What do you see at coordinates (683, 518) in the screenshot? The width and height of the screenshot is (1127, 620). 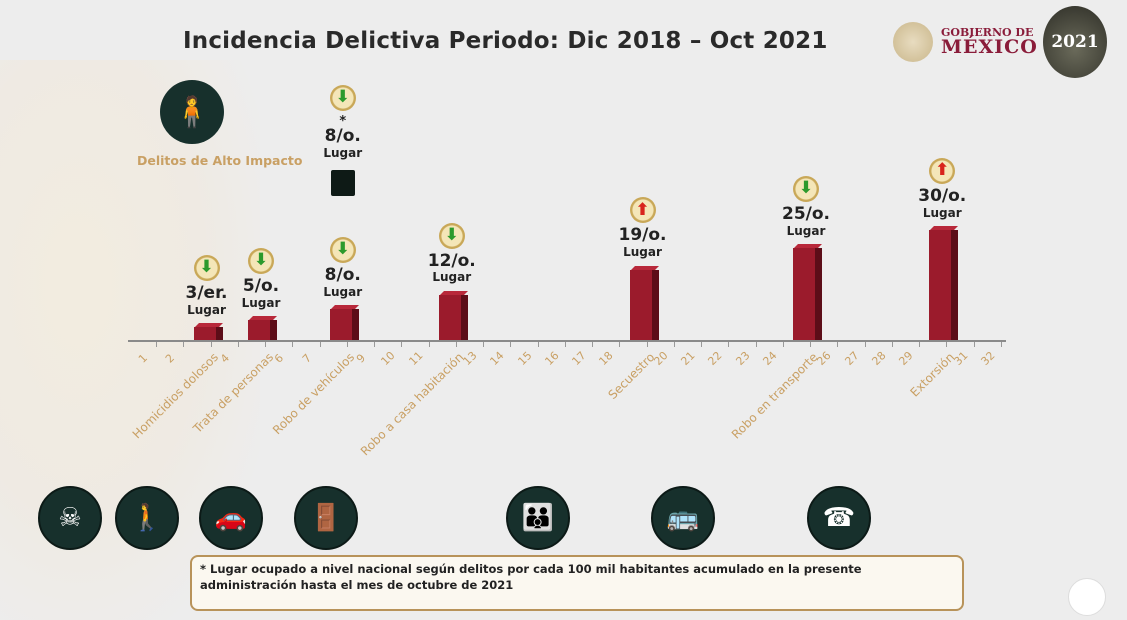 I see `bus-icon: 🚌` at bounding box center [683, 518].